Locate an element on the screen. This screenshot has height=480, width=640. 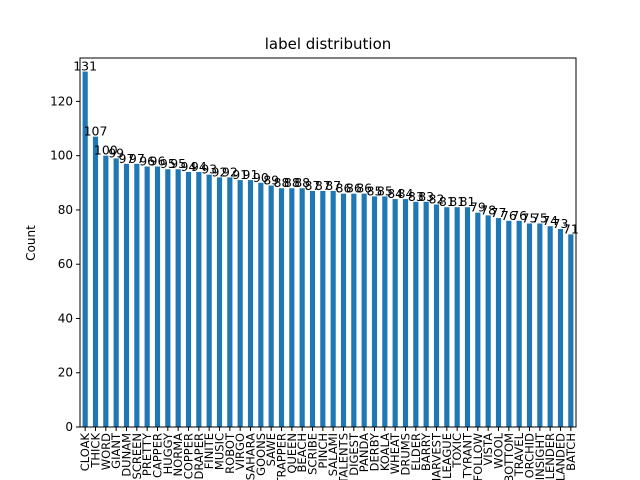
data-label: 94 is located at coordinates (199, 166).